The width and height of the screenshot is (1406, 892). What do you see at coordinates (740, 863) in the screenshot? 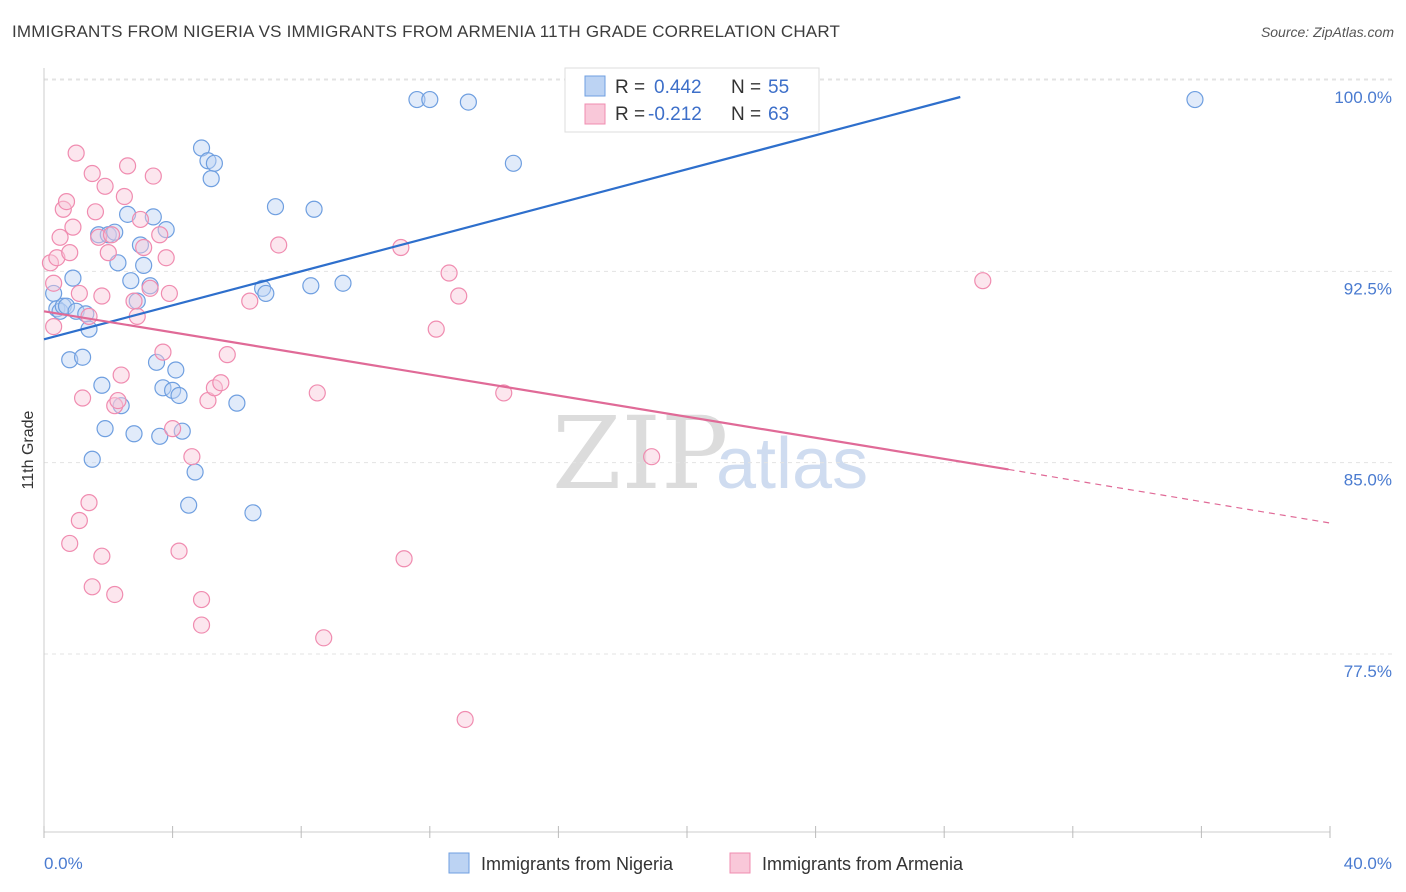
I see `bottom-legend-swatch-armenia` at bounding box center [740, 863].